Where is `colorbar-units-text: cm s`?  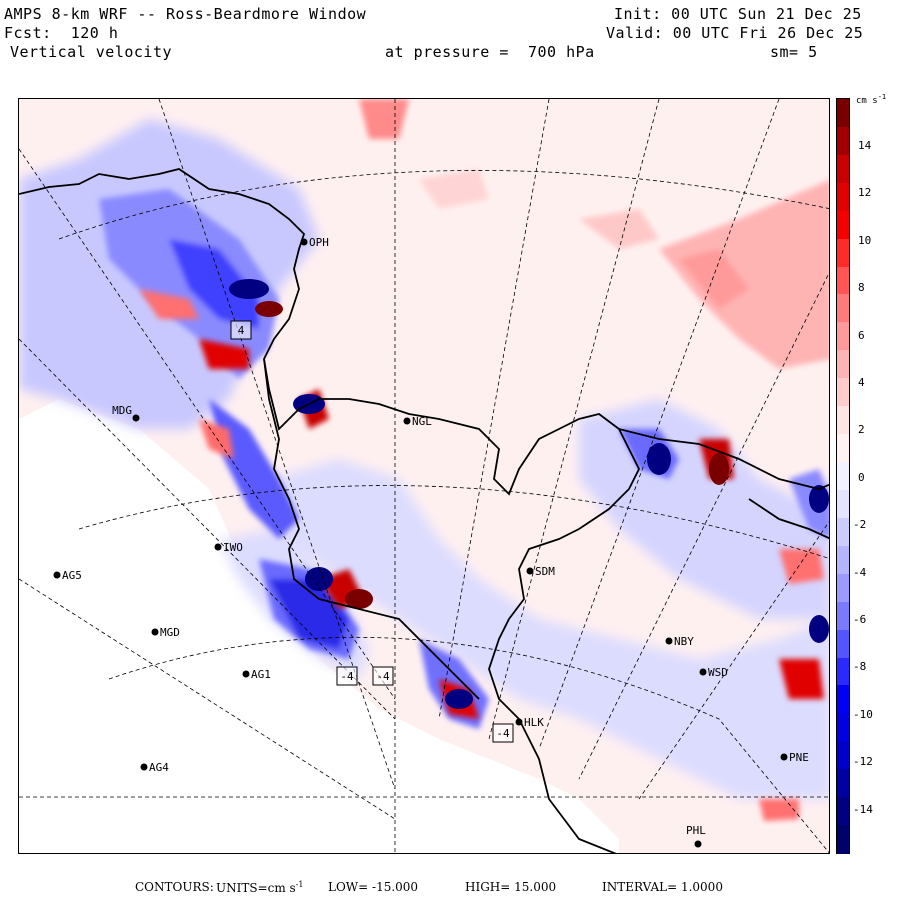 colorbar-units-text: cm s is located at coordinates (867, 101).